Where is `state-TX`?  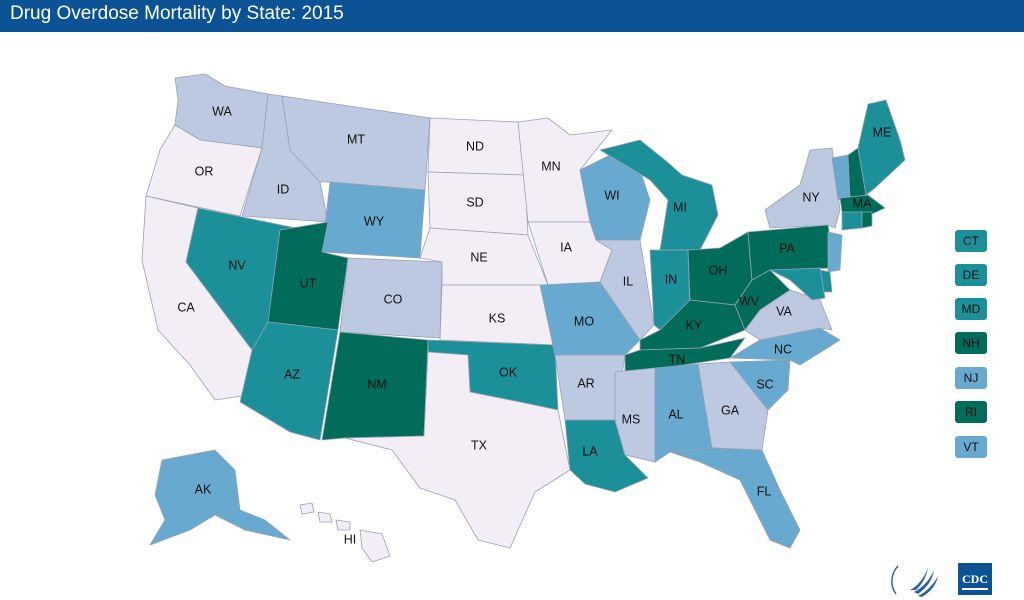 state-TX is located at coordinates (457, 450).